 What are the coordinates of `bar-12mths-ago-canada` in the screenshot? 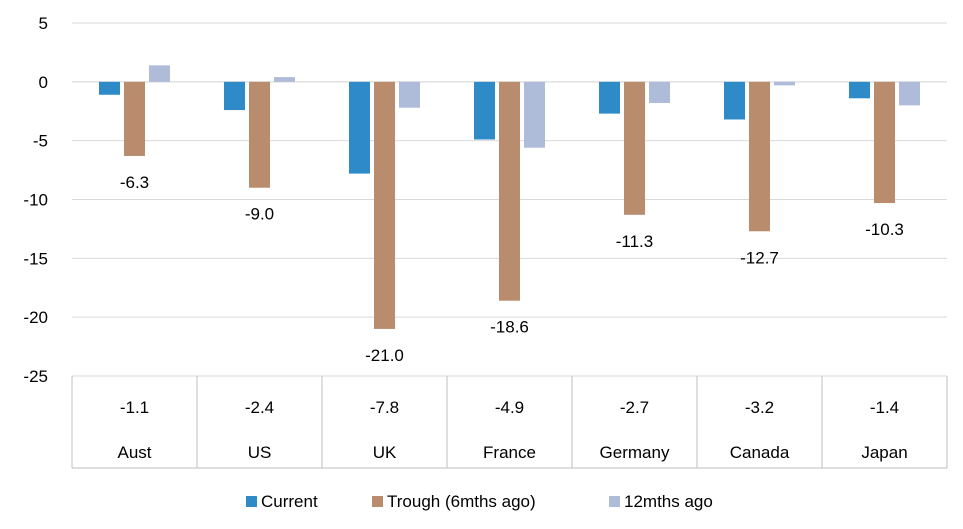 It's located at (784, 83).